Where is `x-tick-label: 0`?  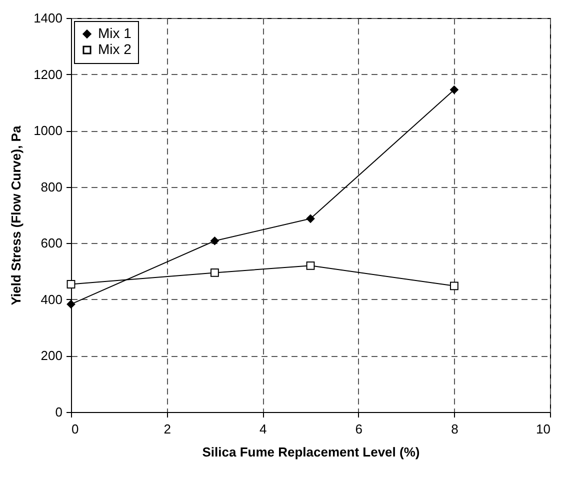 x-tick-label: 0 is located at coordinates (75, 429).